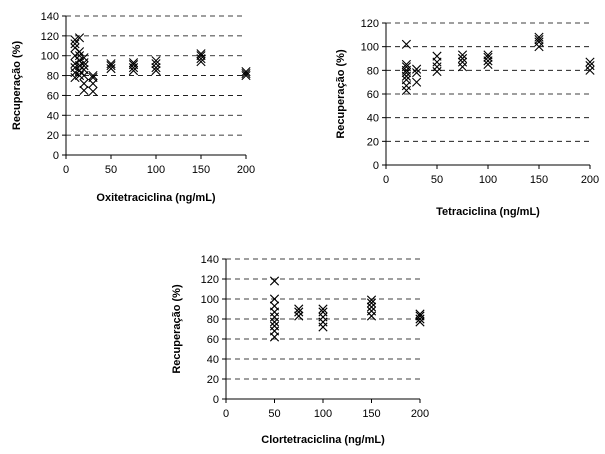 This screenshot has height=454, width=605. Describe the element at coordinates (156, 198) in the screenshot. I see `x-axis-label: Oxitetraciclina (ng/mL)` at that location.